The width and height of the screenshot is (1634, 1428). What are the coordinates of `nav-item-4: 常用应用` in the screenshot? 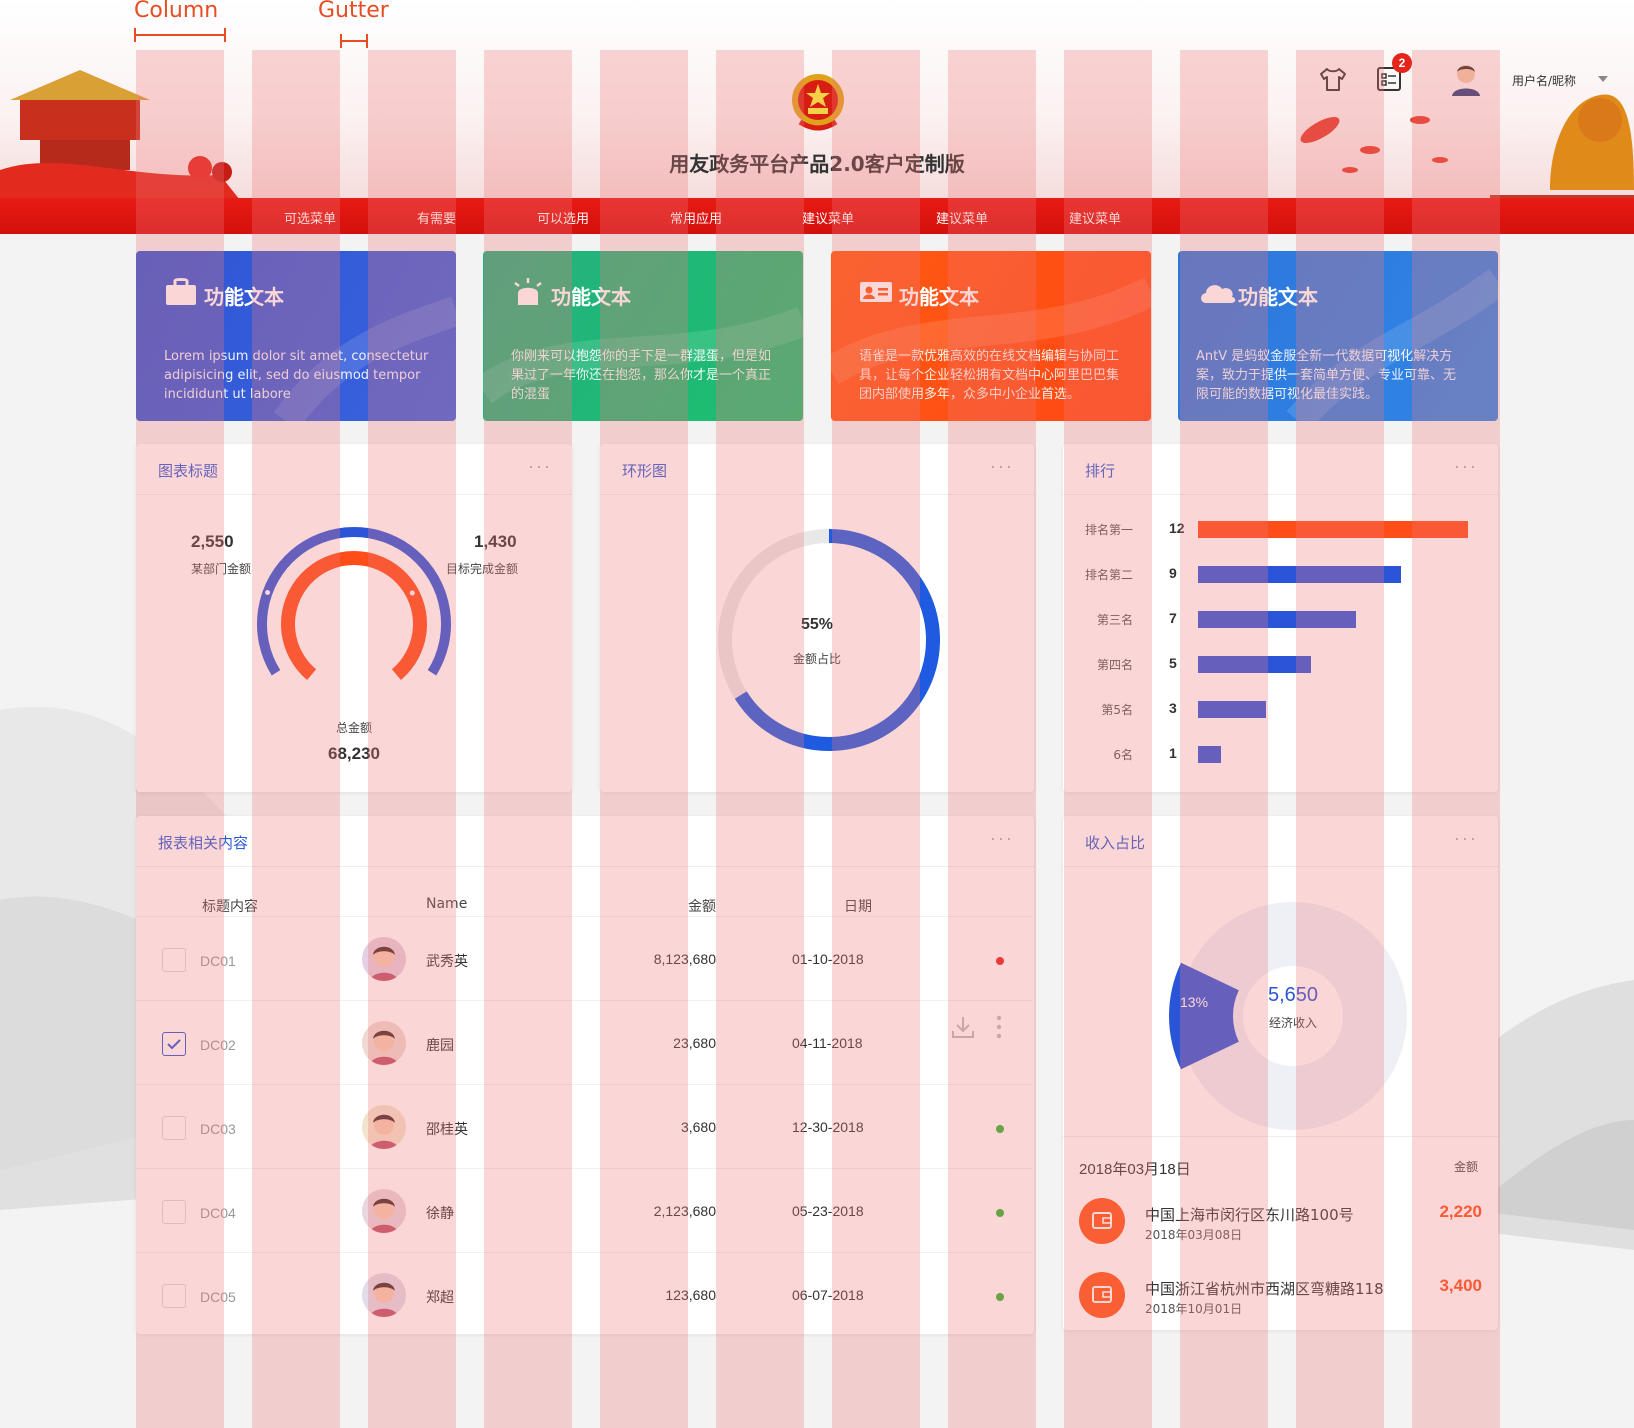 It's located at (696, 219).